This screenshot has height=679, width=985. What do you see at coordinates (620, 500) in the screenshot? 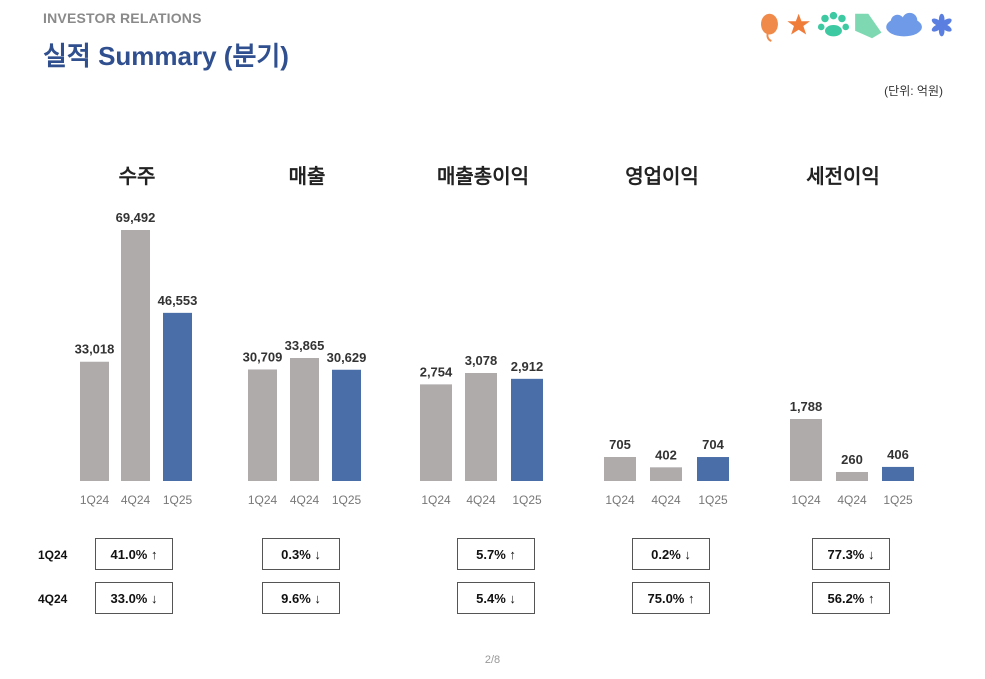
I see `tick-label-operating-profit-1q24: 1Q24` at bounding box center [620, 500].